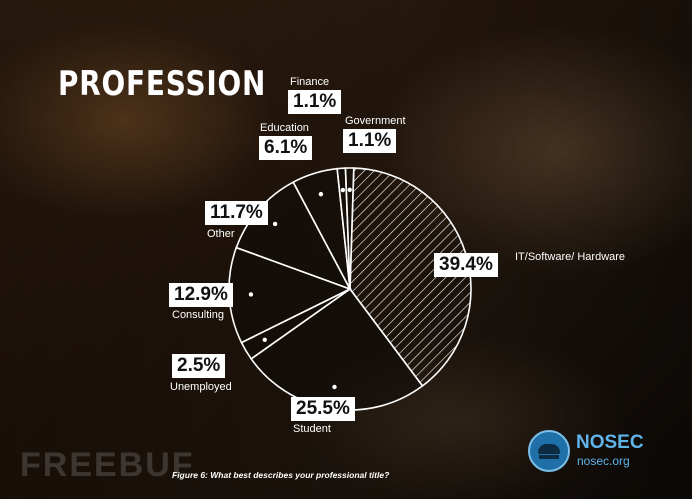 The height and width of the screenshot is (499, 692). Describe the element at coordinates (236, 213) in the screenshot. I see `value-label-other: 11.7%` at that location.